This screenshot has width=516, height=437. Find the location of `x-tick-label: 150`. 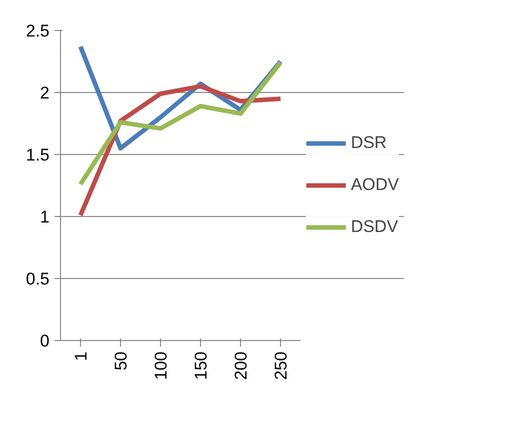

x-tick-label: 150 is located at coordinates (201, 365).